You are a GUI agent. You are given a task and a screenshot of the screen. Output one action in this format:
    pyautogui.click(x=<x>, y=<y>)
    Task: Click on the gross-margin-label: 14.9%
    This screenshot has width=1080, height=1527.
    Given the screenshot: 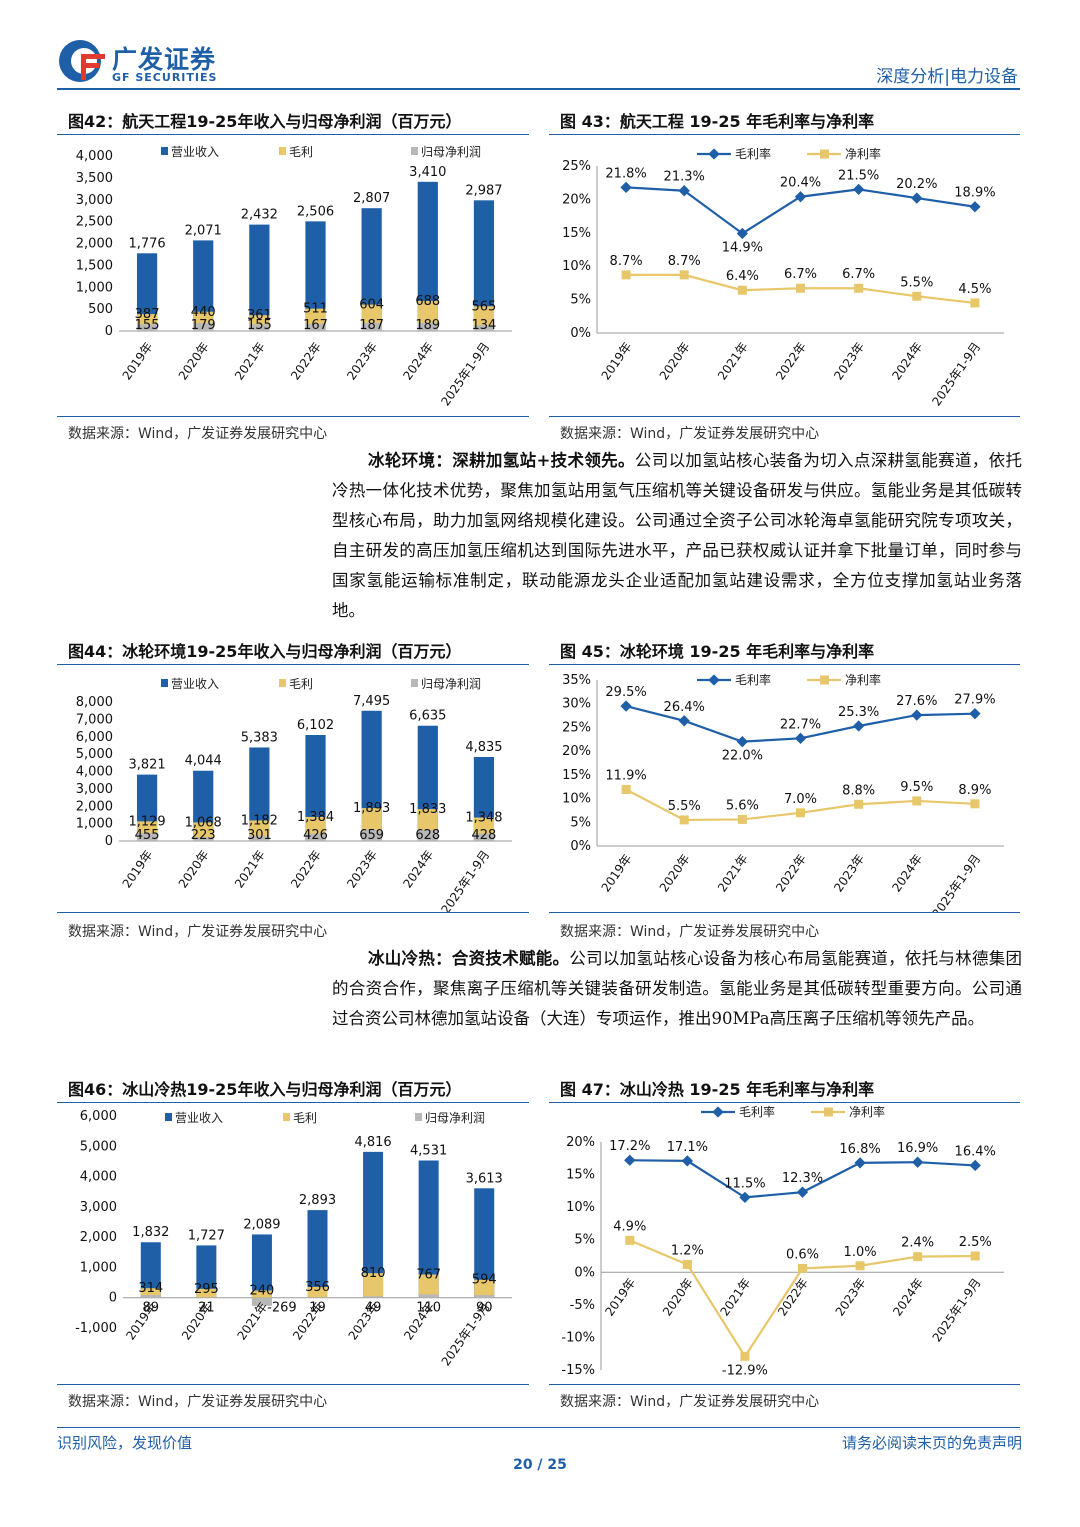 What is the action you would take?
    pyautogui.click(x=742, y=247)
    